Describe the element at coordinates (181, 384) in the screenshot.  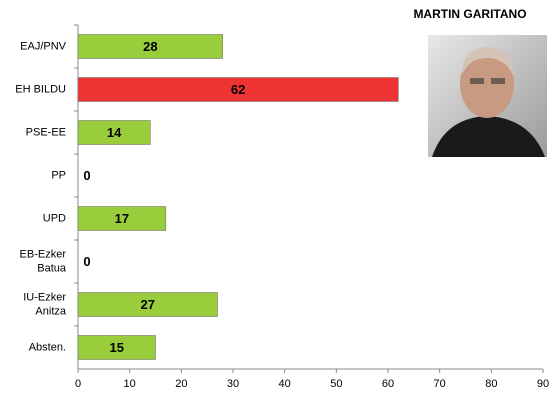
I see `x-tick-label: 20` at that location.